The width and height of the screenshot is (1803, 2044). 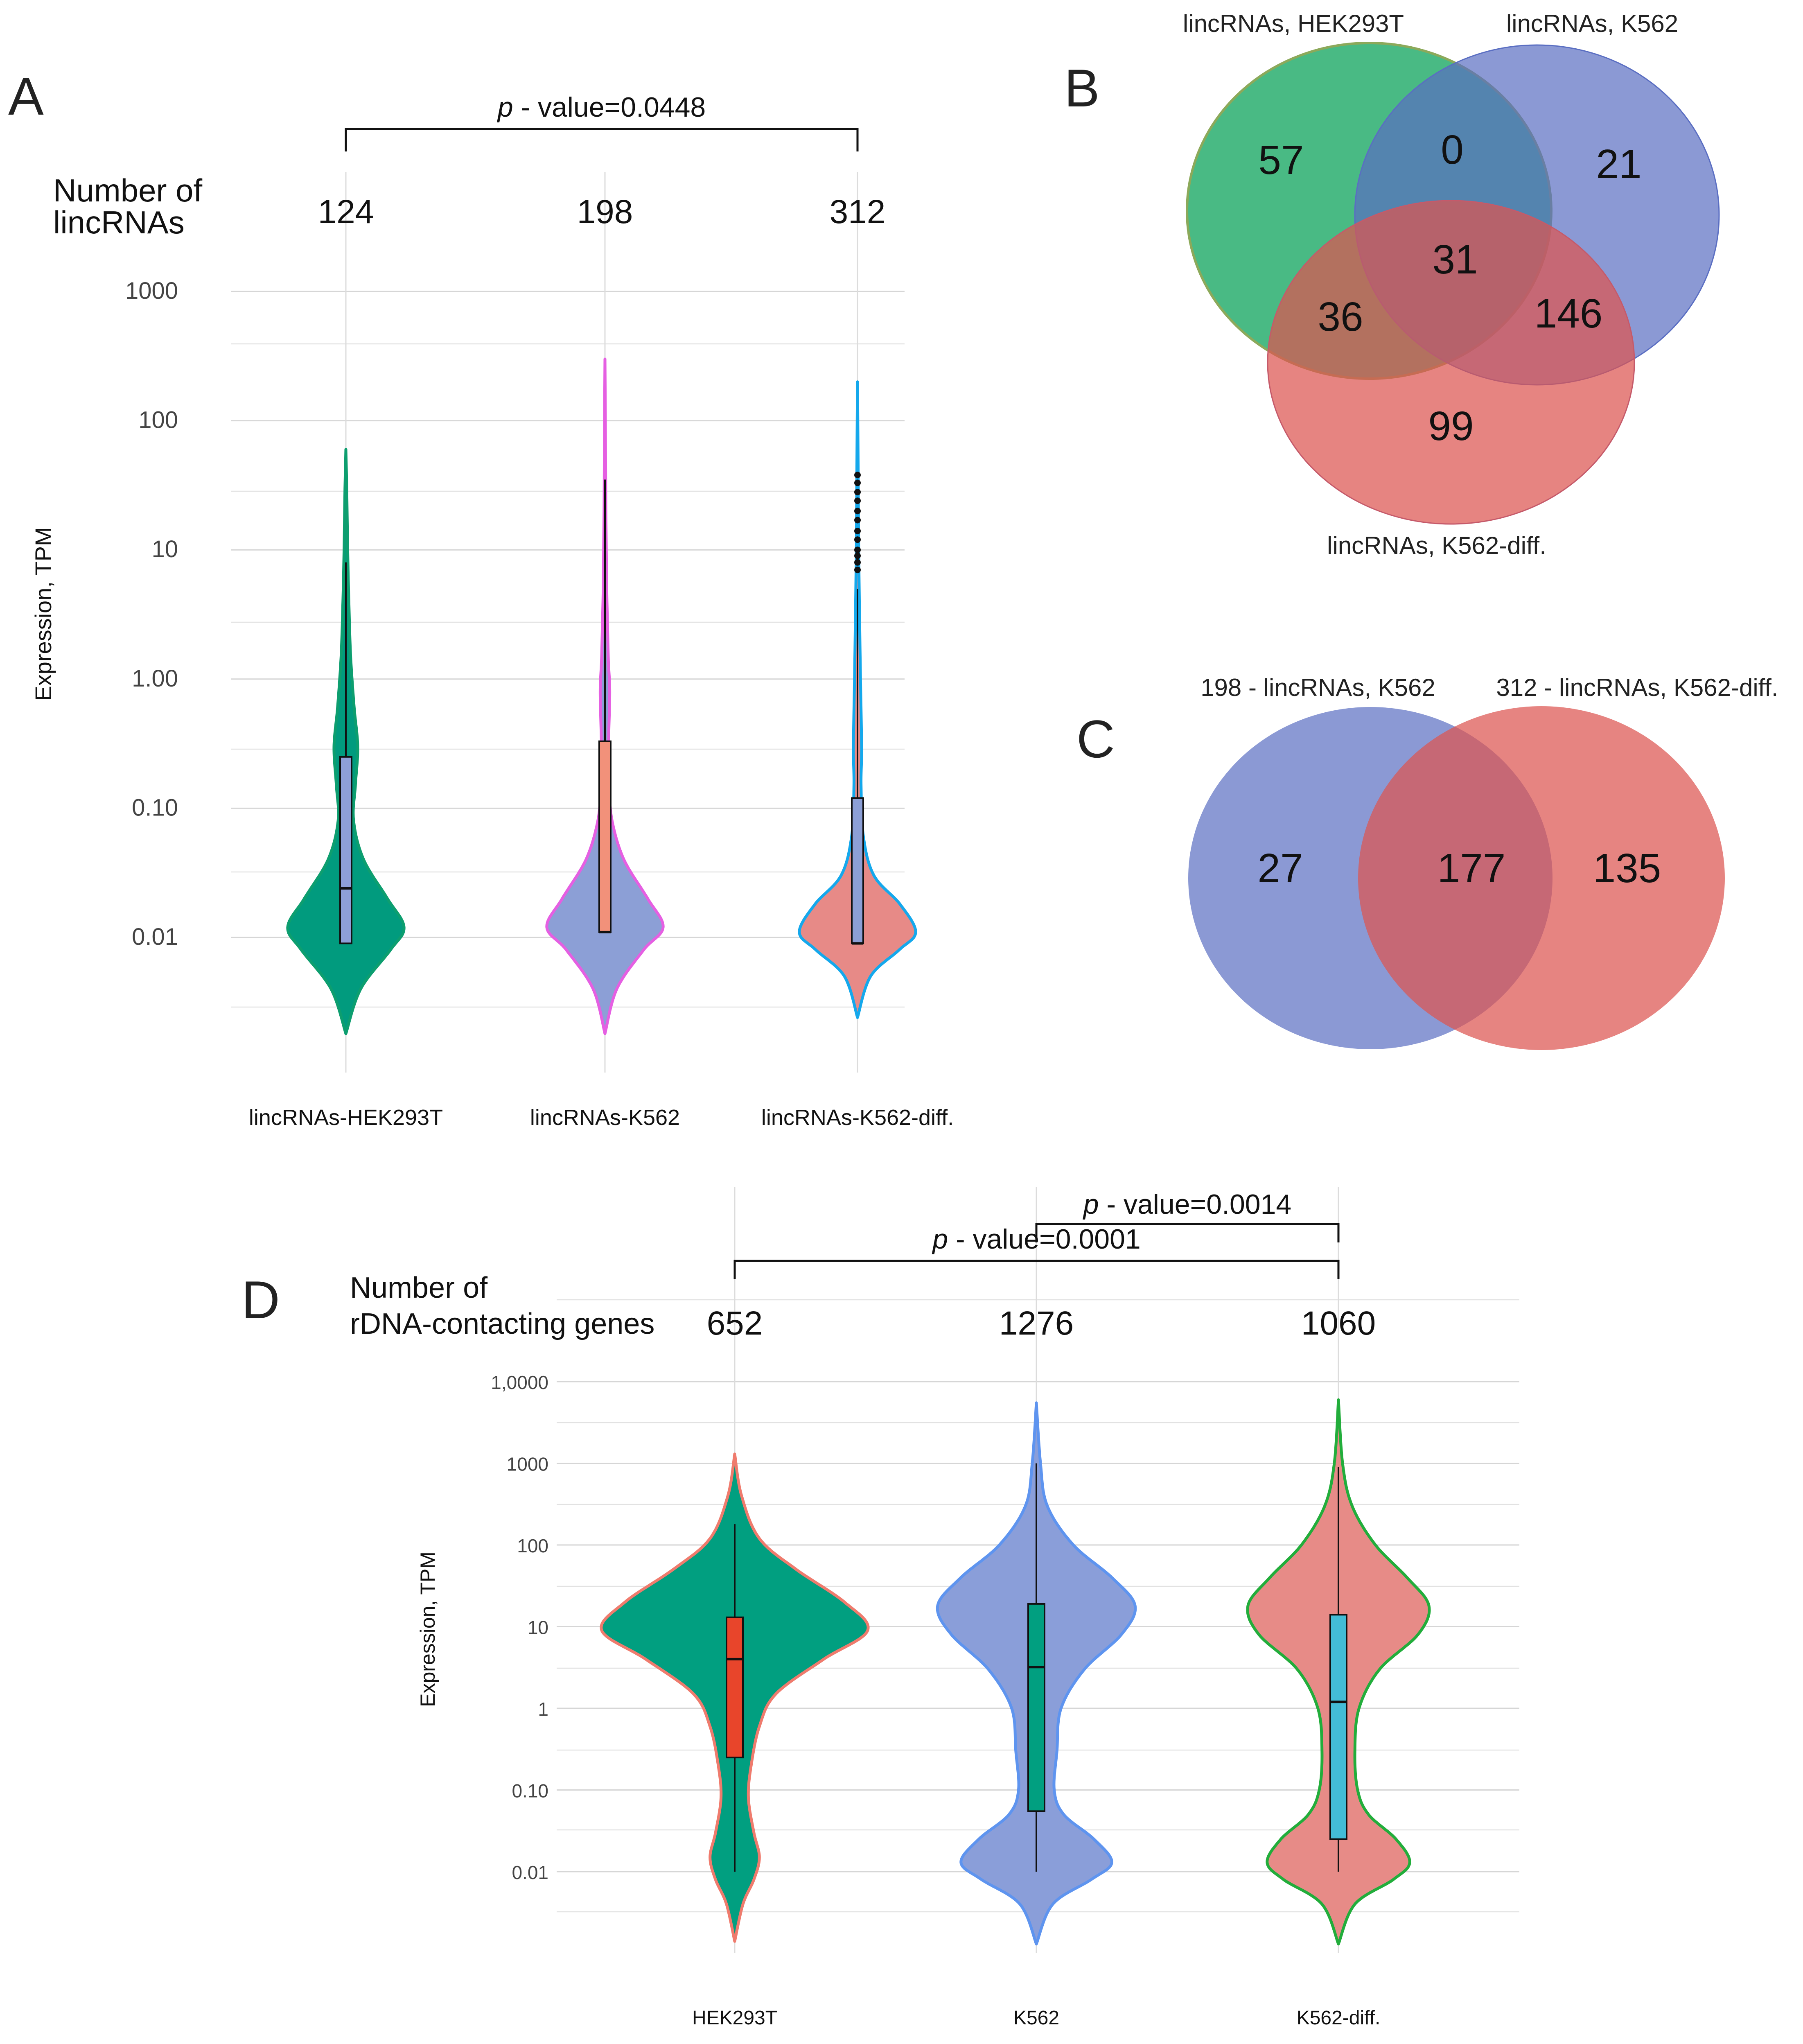 What do you see at coordinates (1452, 150) in the screenshot?
I see `venn-b-hek-k562: 0` at bounding box center [1452, 150].